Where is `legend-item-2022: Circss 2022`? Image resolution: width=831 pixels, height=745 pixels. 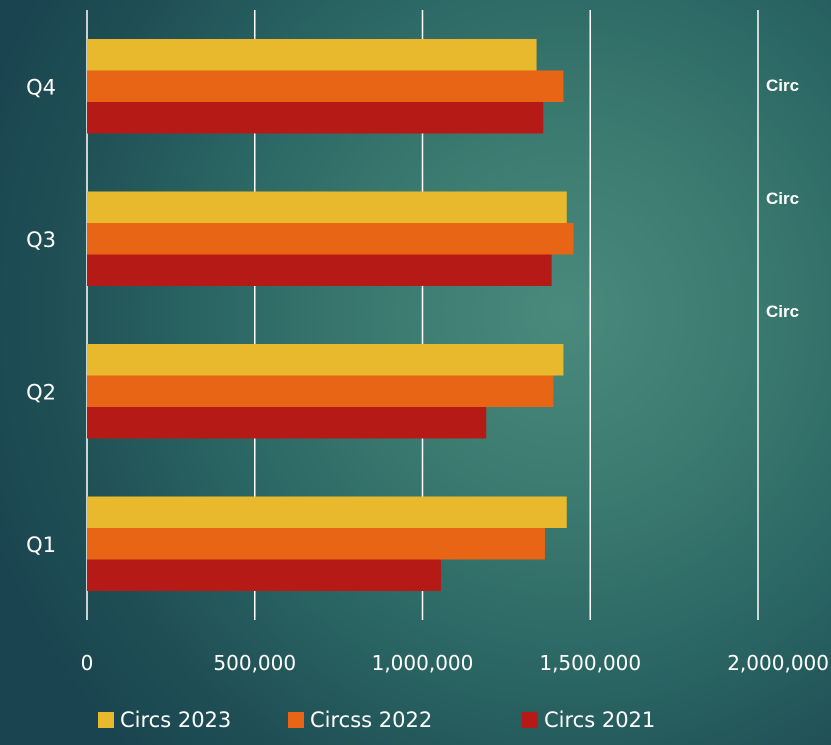 legend-item-2022: Circss 2022 is located at coordinates (360, 720).